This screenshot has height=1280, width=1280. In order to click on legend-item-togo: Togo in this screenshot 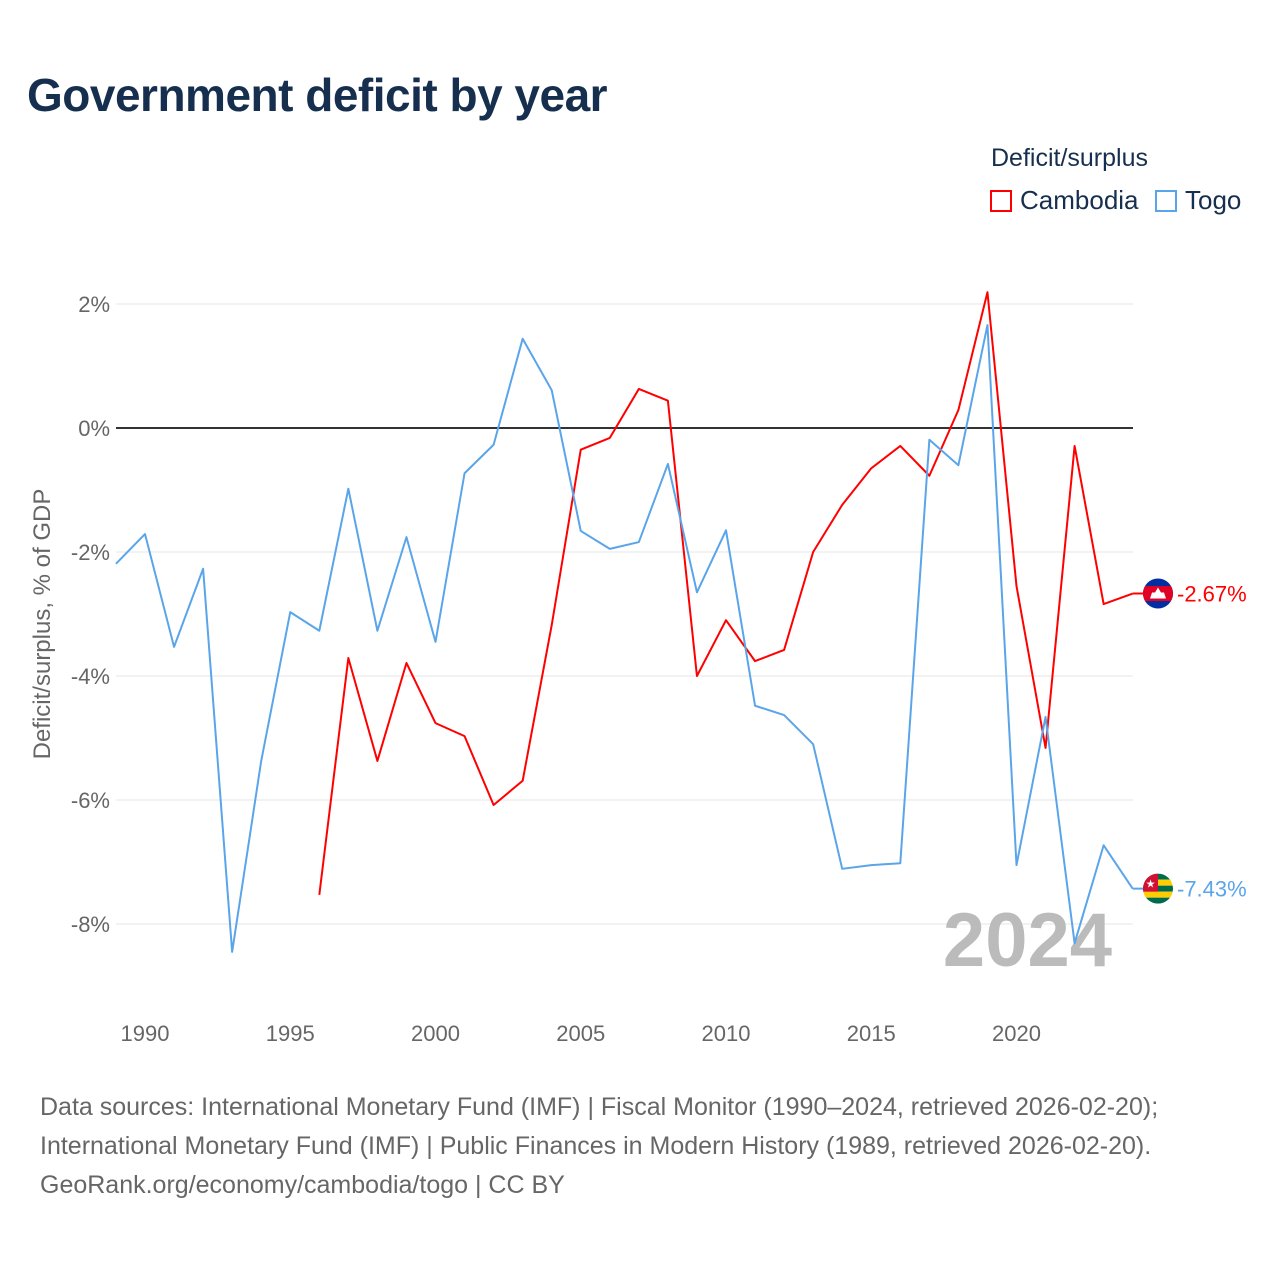, I will do `click(1198, 200)`.